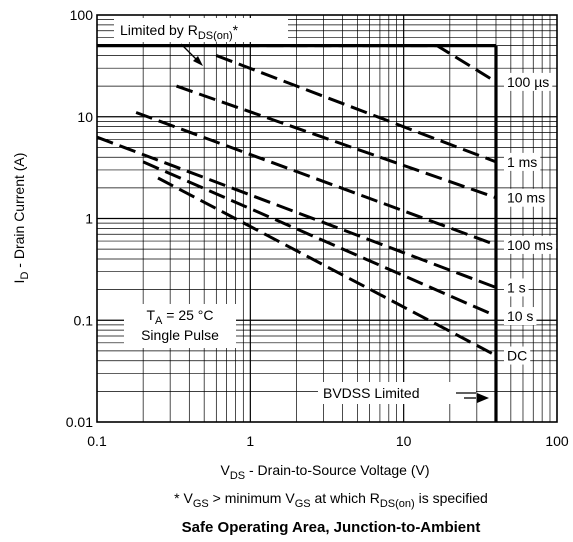  Describe the element at coordinates (180, 335) in the screenshot. I see `single-pulse-label: Single Pulse` at that location.